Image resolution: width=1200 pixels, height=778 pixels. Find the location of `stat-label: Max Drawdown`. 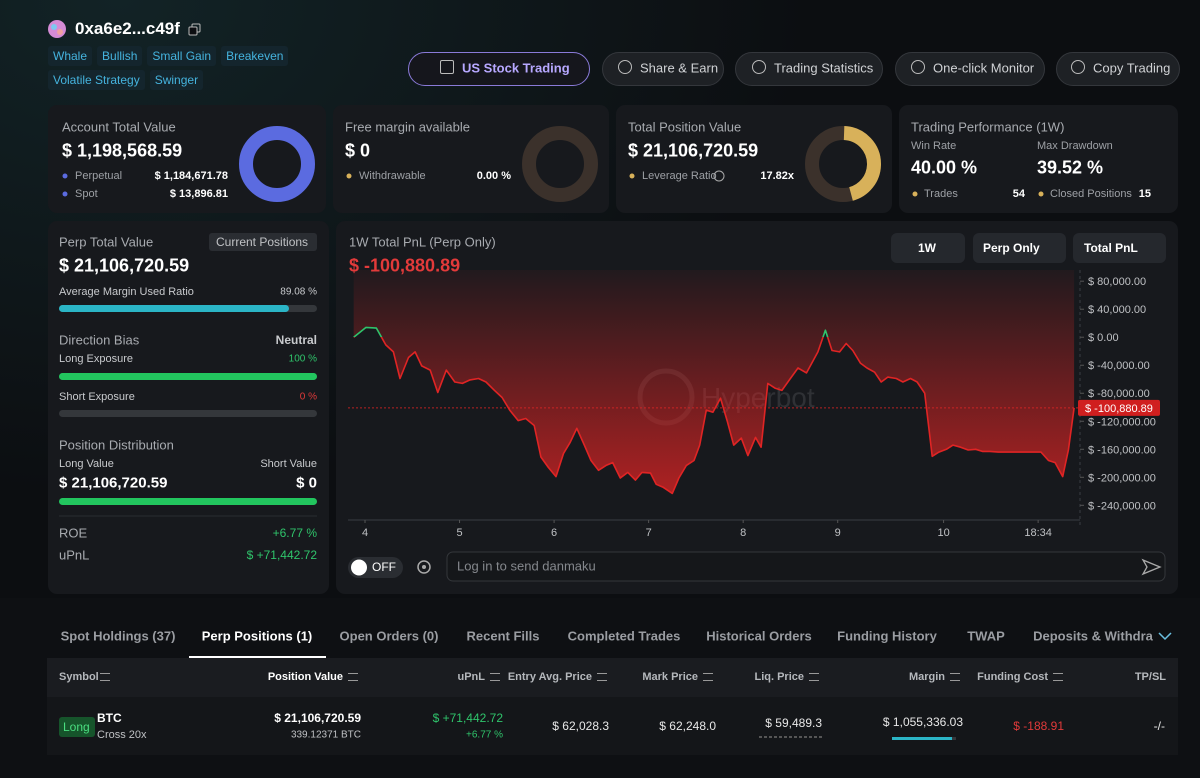

stat-label: Max Drawdown is located at coordinates (1075, 146).